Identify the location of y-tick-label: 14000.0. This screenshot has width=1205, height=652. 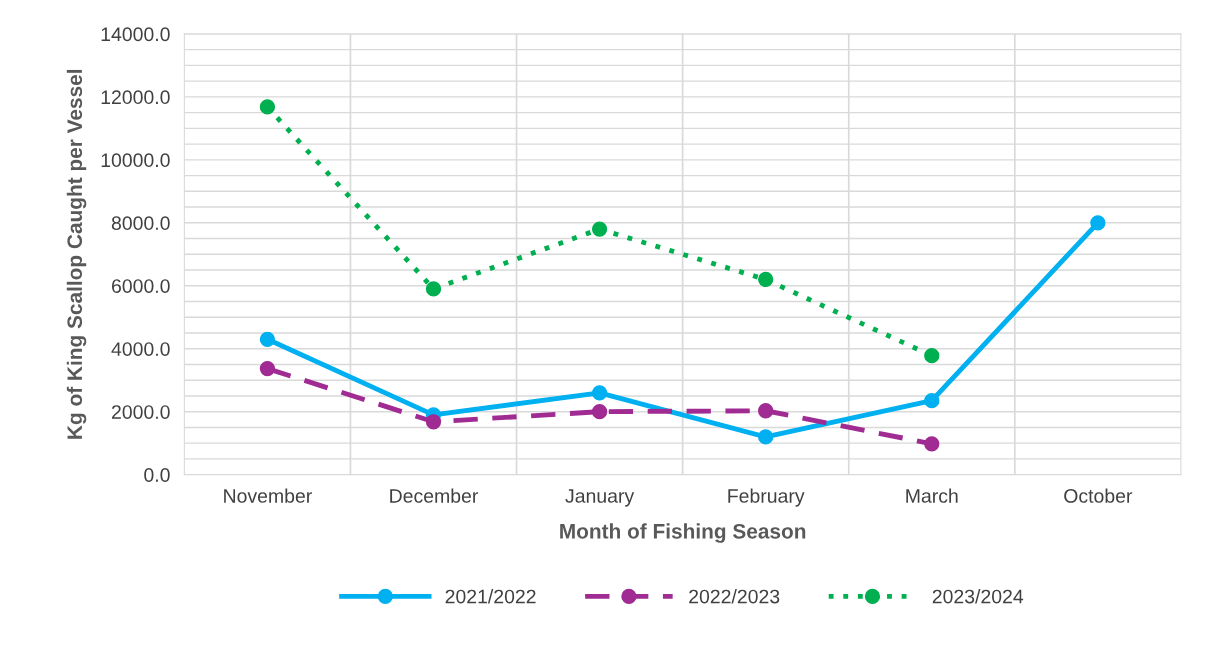
(135, 34).